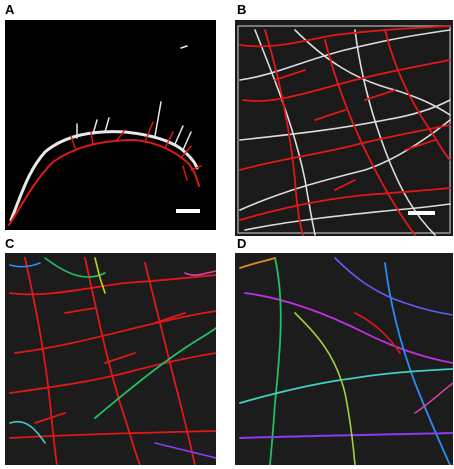 The image size is (454, 469). What do you see at coordinates (10, 243) in the screenshot?
I see `panel-label-c: C` at bounding box center [10, 243].